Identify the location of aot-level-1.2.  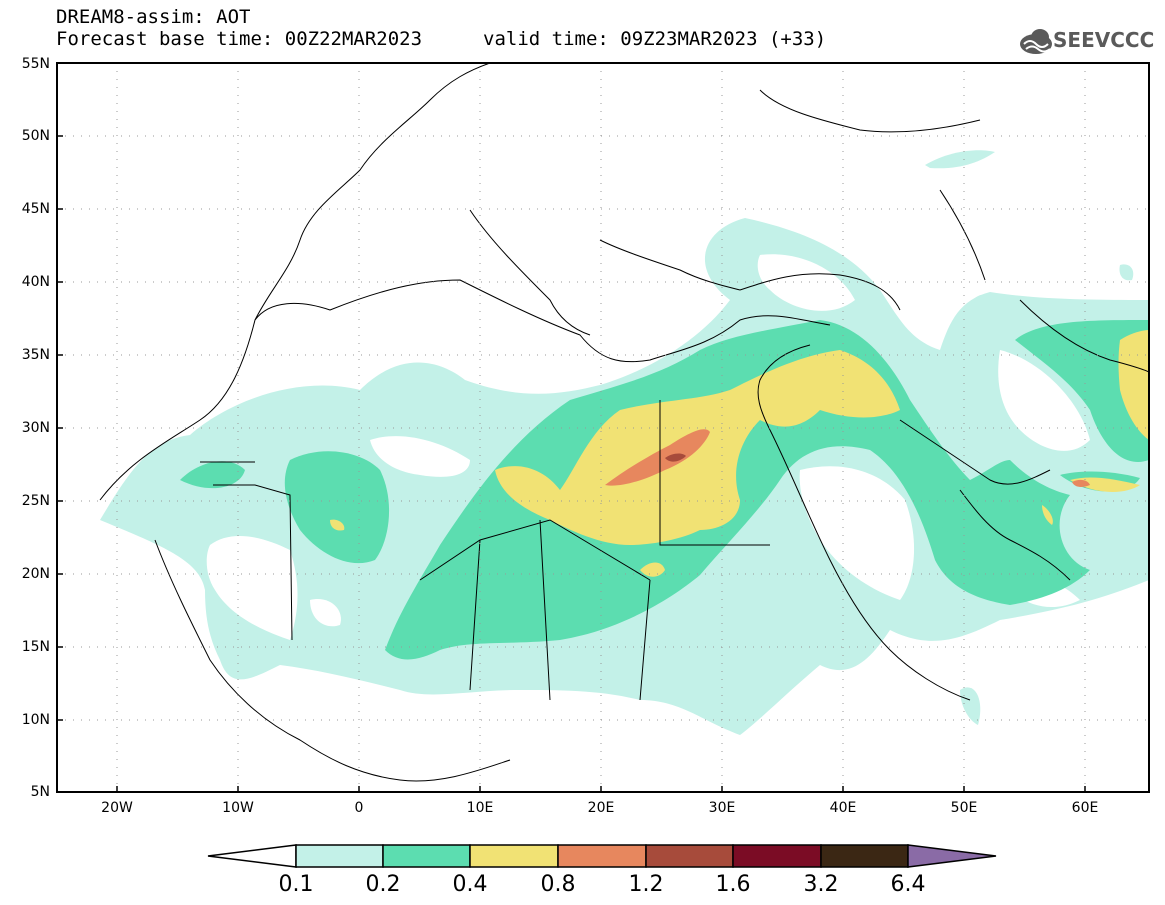
(675, 457).